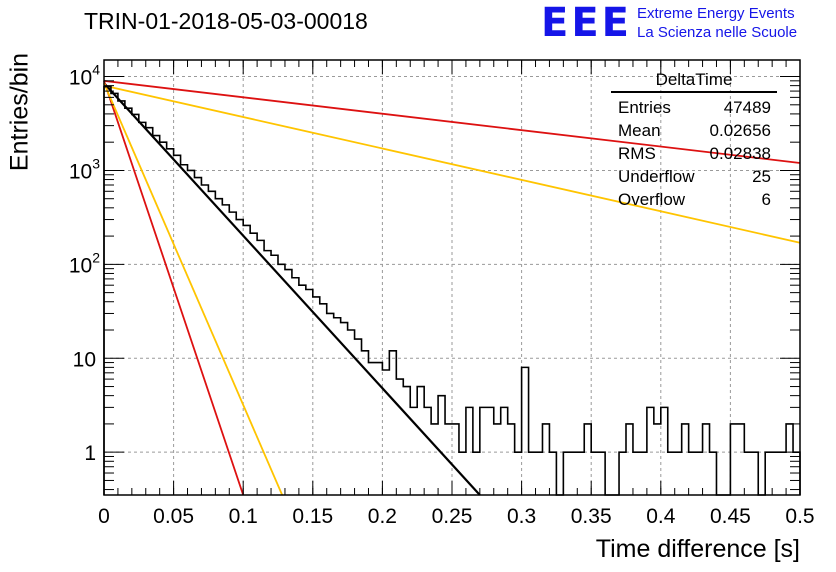 The height and width of the screenshot is (572, 836). I want to click on x-tick-label: 0.05, so click(173, 516).